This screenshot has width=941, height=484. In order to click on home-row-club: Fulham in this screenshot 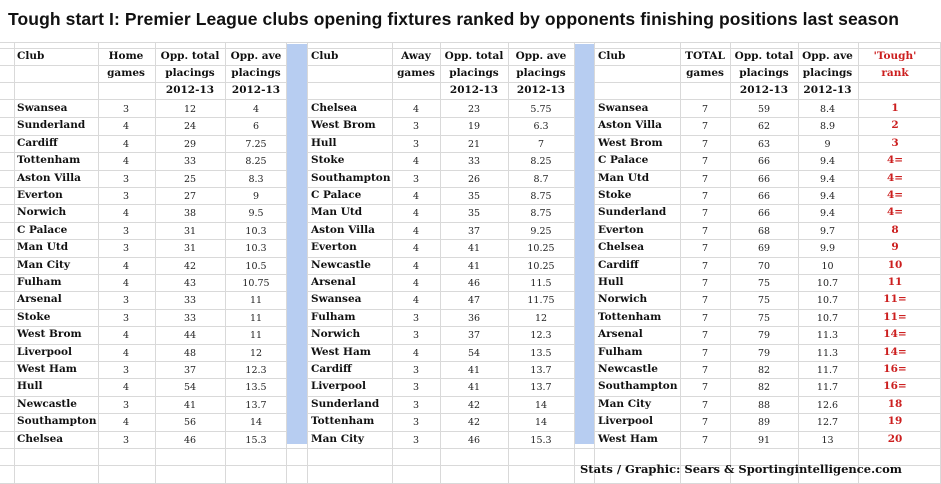, I will do `click(39, 282)`.